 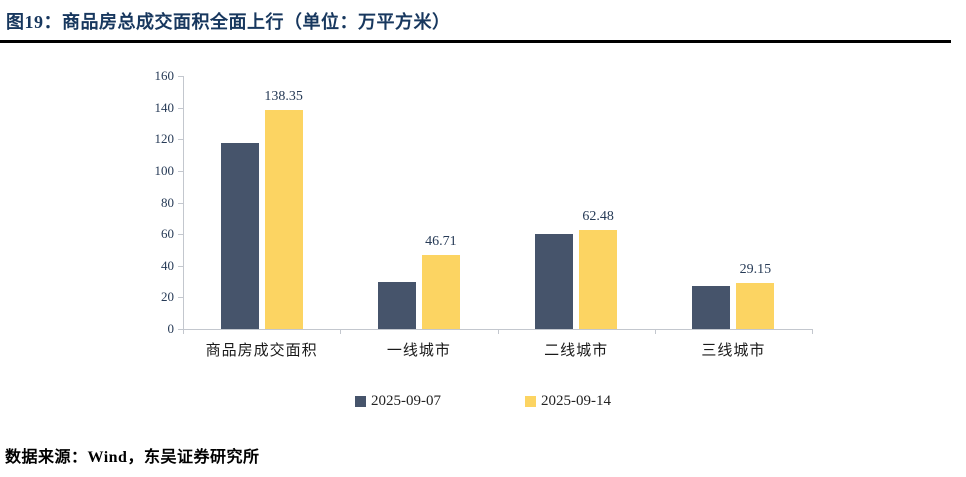 I want to click on y-tick-label: 80, so click(x=167, y=202).